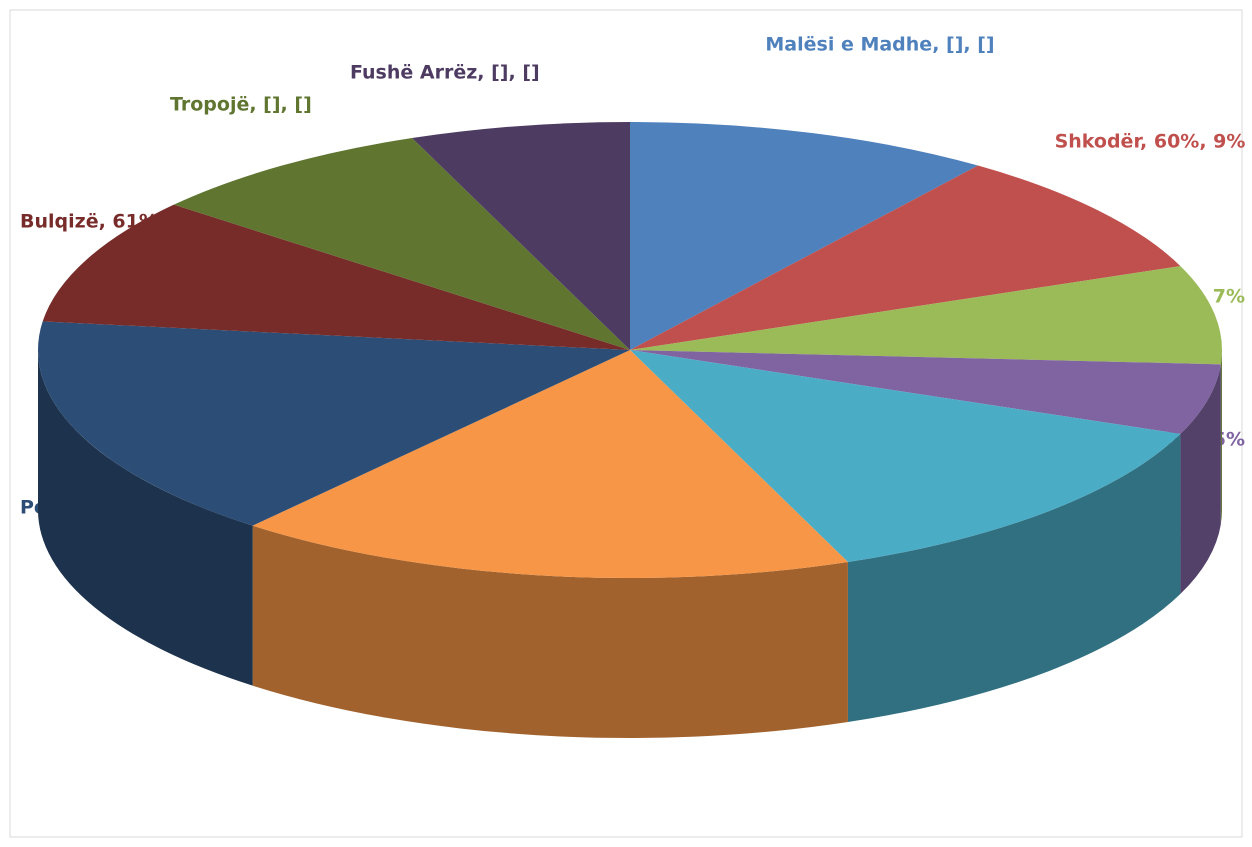 The width and height of the screenshot is (1252, 847). What do you see at coordinates (241, 105) in the screenshot?
I see `data-label: Tropojë, [], []` at bounding box center [241, 105].